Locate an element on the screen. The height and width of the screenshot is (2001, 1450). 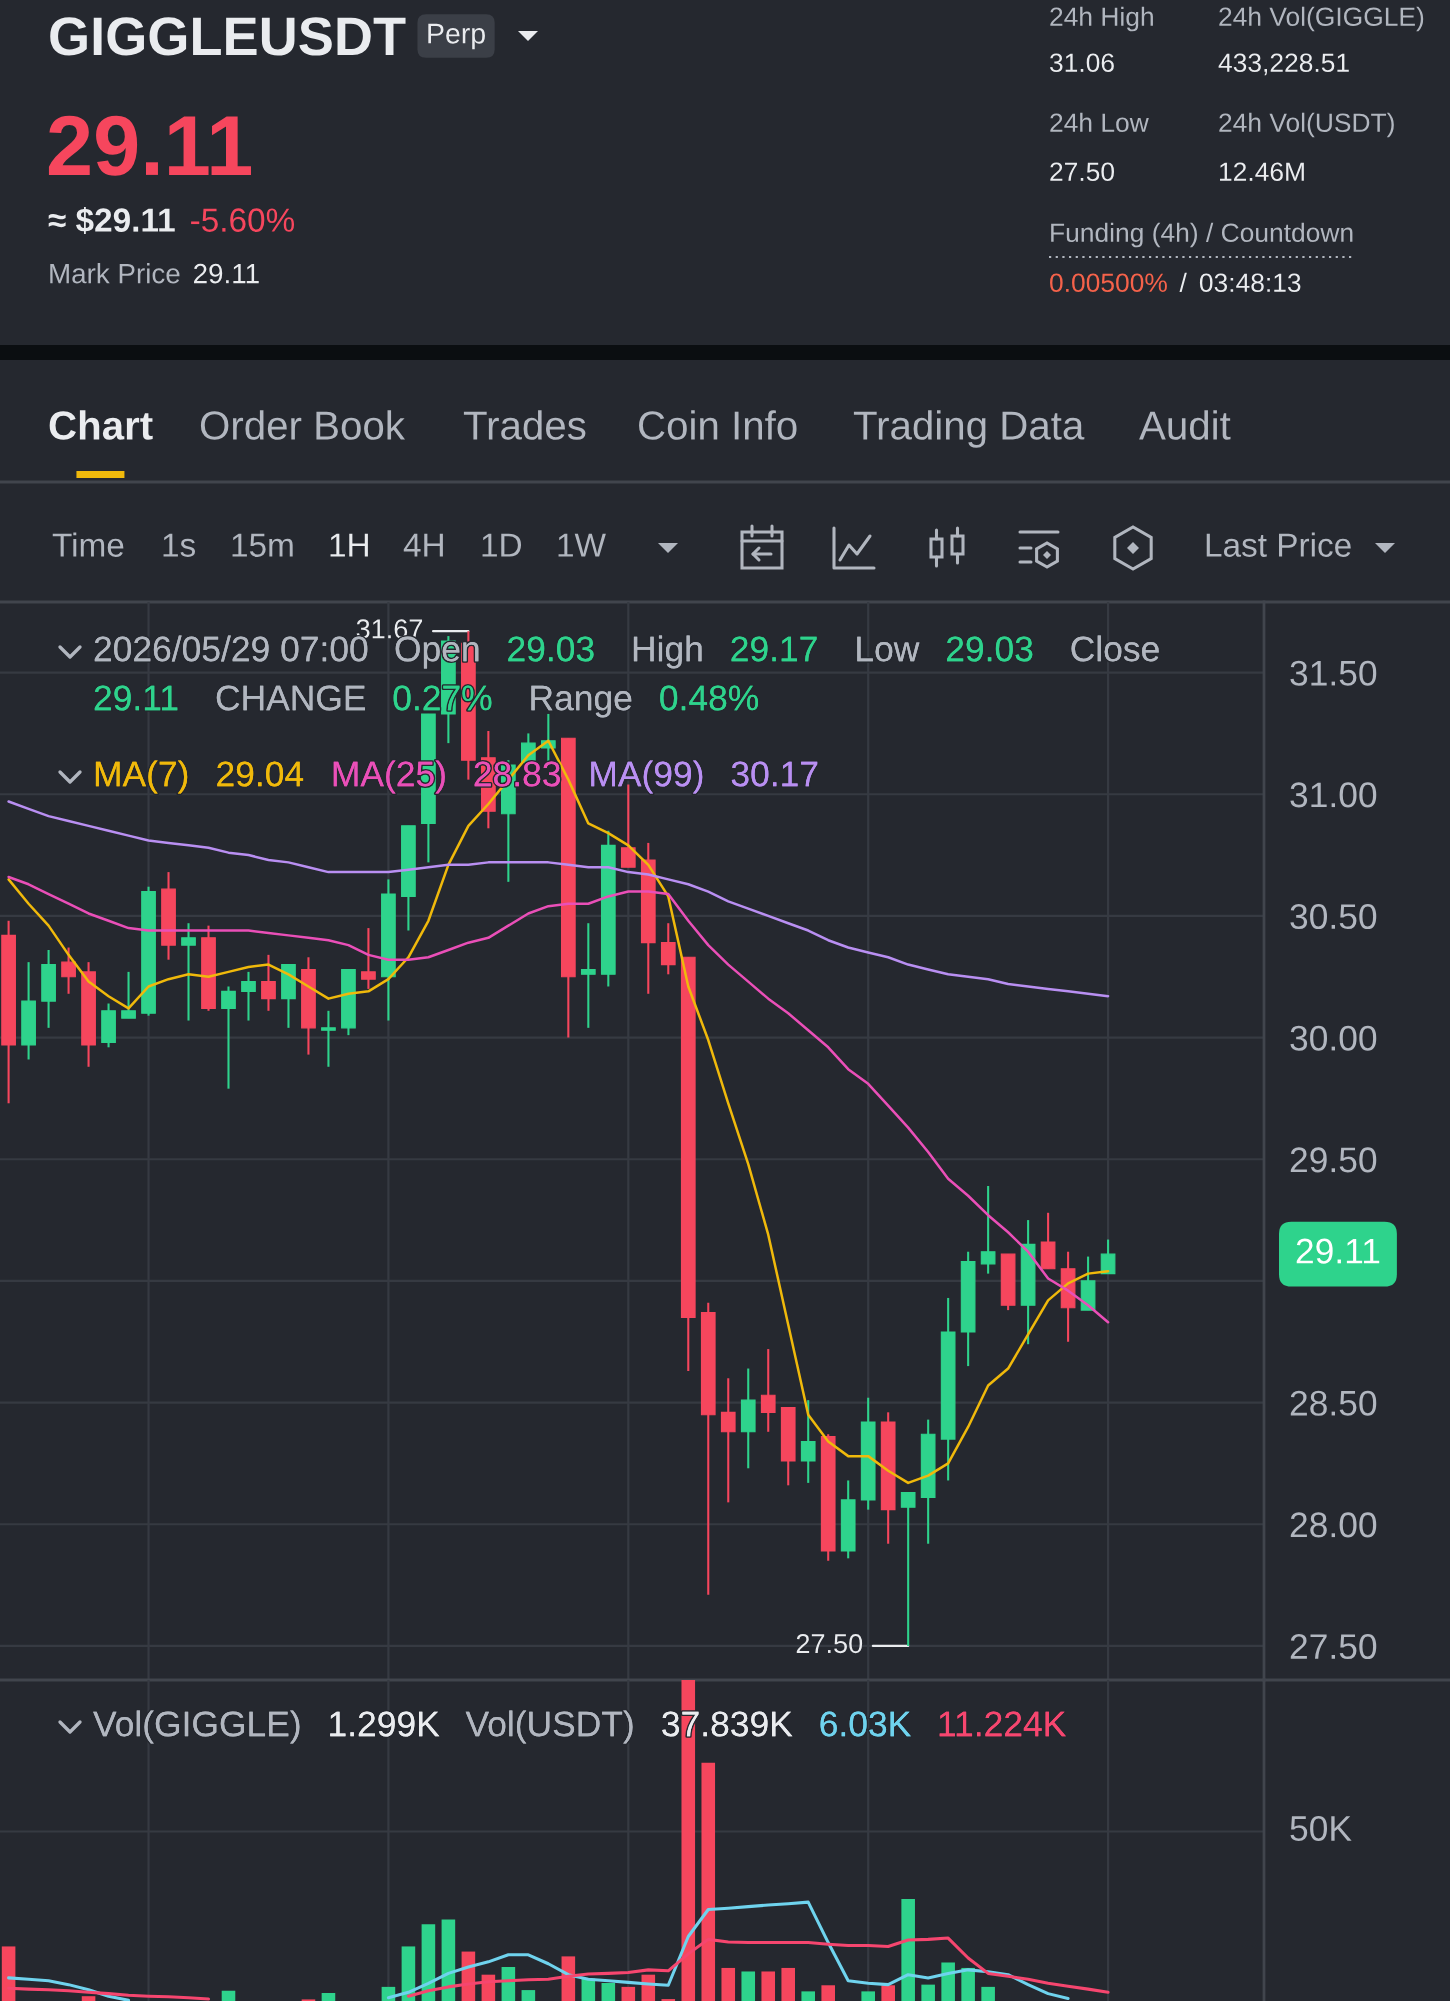
annotation: CHANGE is located at coordinates (290, 698).